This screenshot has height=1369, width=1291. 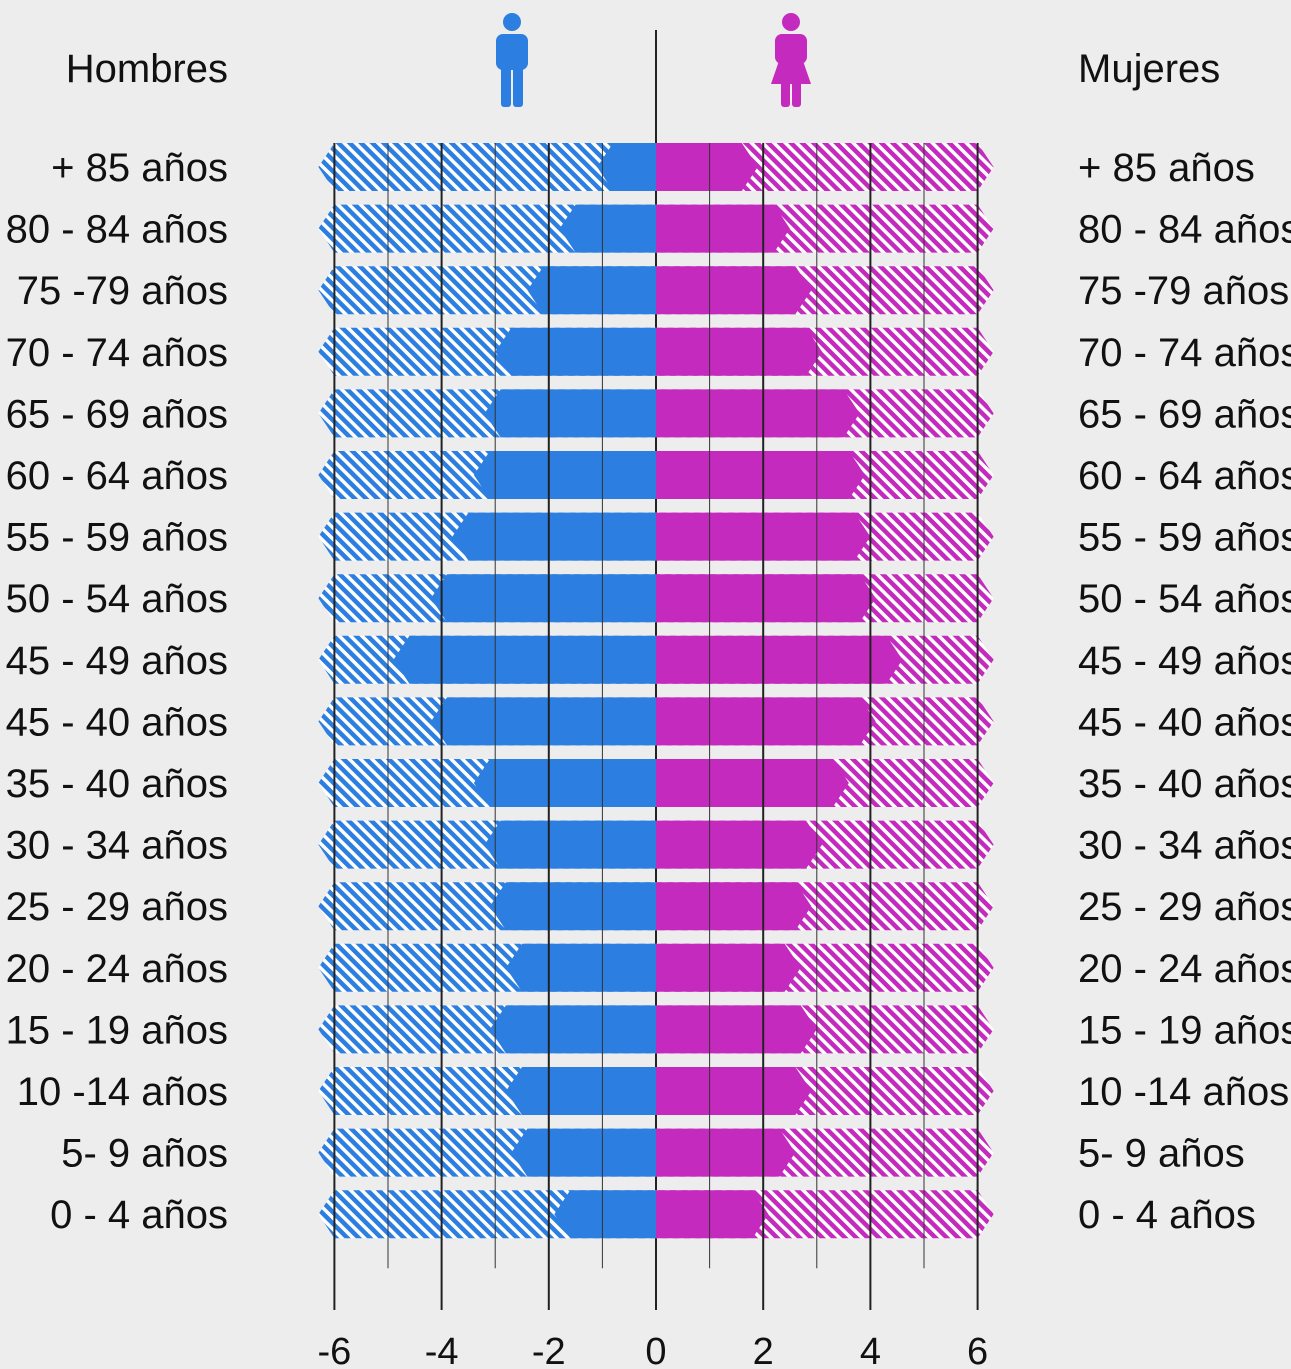 I want to click on age-label-left: 10 -14 años, so click(x=122, y=1092).